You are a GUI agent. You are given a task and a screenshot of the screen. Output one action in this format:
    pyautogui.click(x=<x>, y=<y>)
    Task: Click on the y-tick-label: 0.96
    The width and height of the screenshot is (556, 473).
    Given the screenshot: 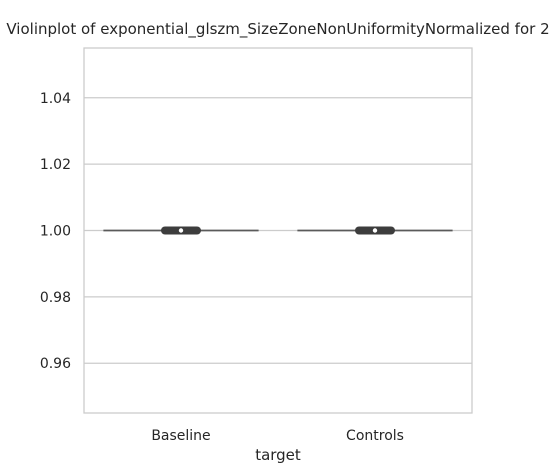 What is the action you would take?
    pyautogui.click(x=55, y=364)
    